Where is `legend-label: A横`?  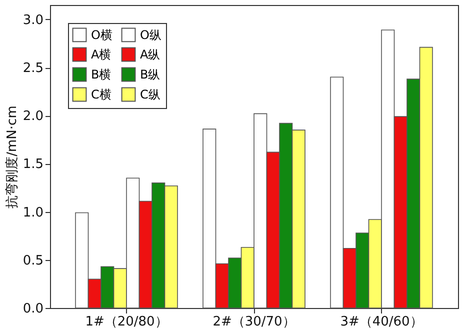
legend-label: A横 is located at coordinates (101, 55).